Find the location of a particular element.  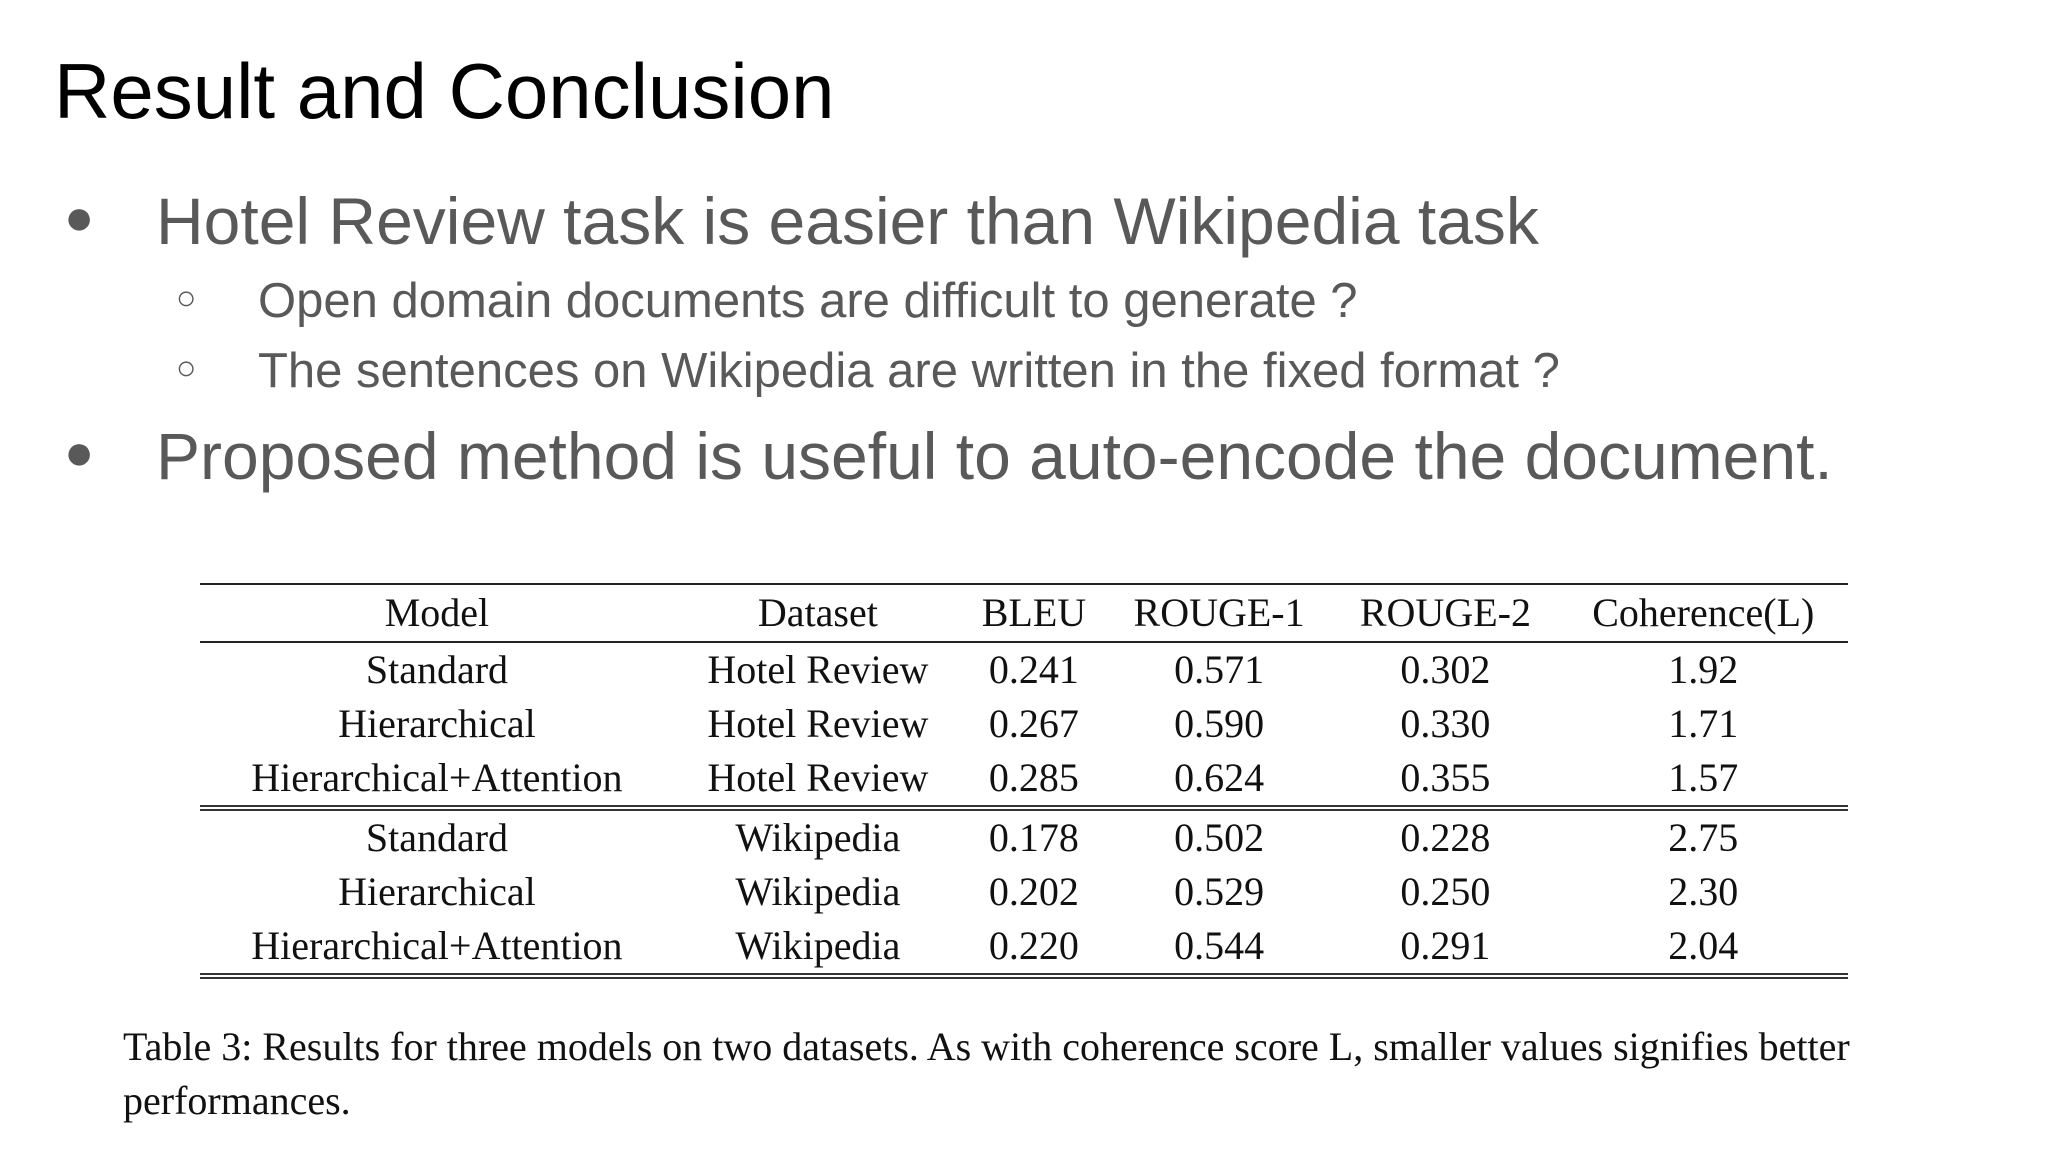

table-cell: 2.75 is located at coordinates (1703, 837).